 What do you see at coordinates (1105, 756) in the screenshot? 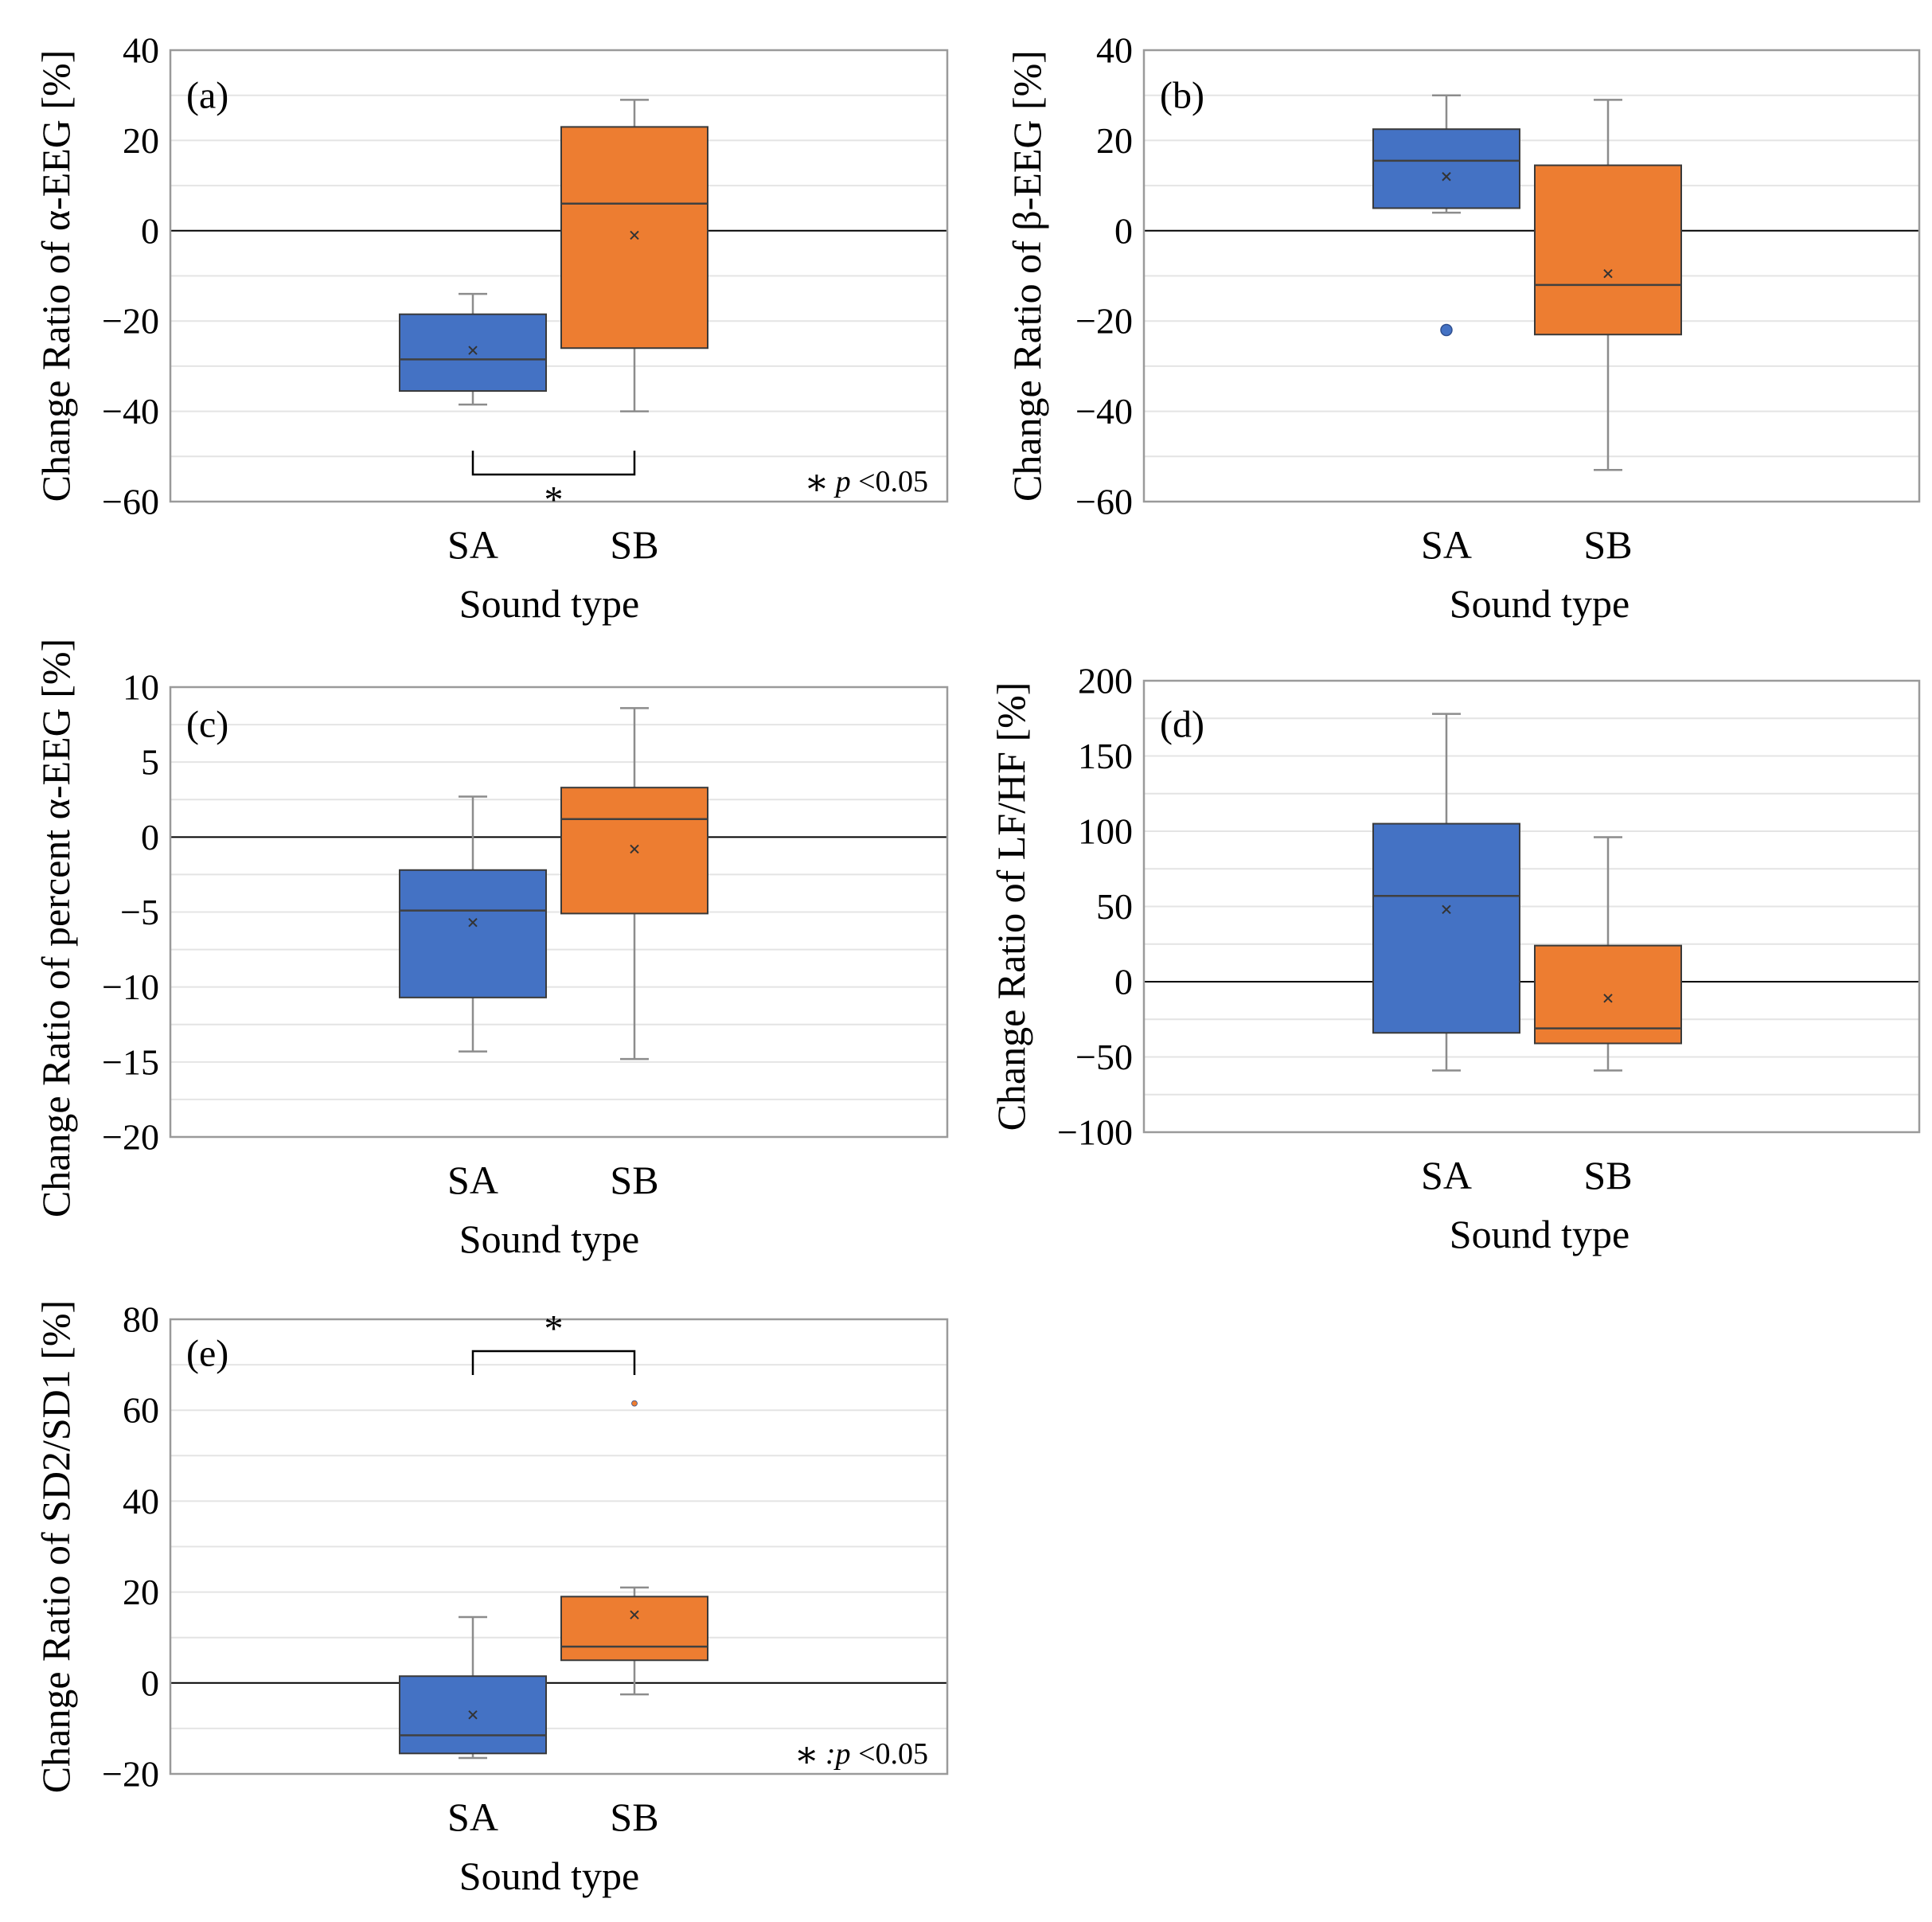
I see `y-tick-label: 150` at bounding box center [1105, 756].